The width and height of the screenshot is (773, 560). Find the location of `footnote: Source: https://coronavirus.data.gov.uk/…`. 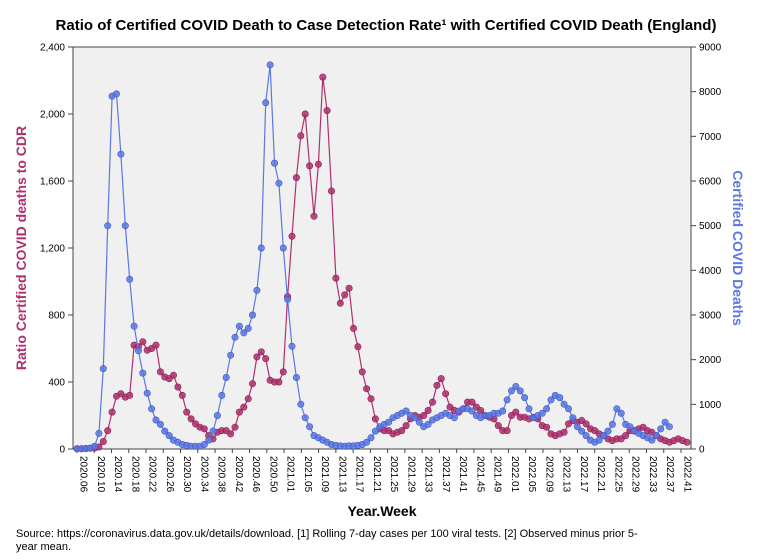

footnote: Source: https://coronavirus.data.gov.uk/… is located at coordinates (327, 534).